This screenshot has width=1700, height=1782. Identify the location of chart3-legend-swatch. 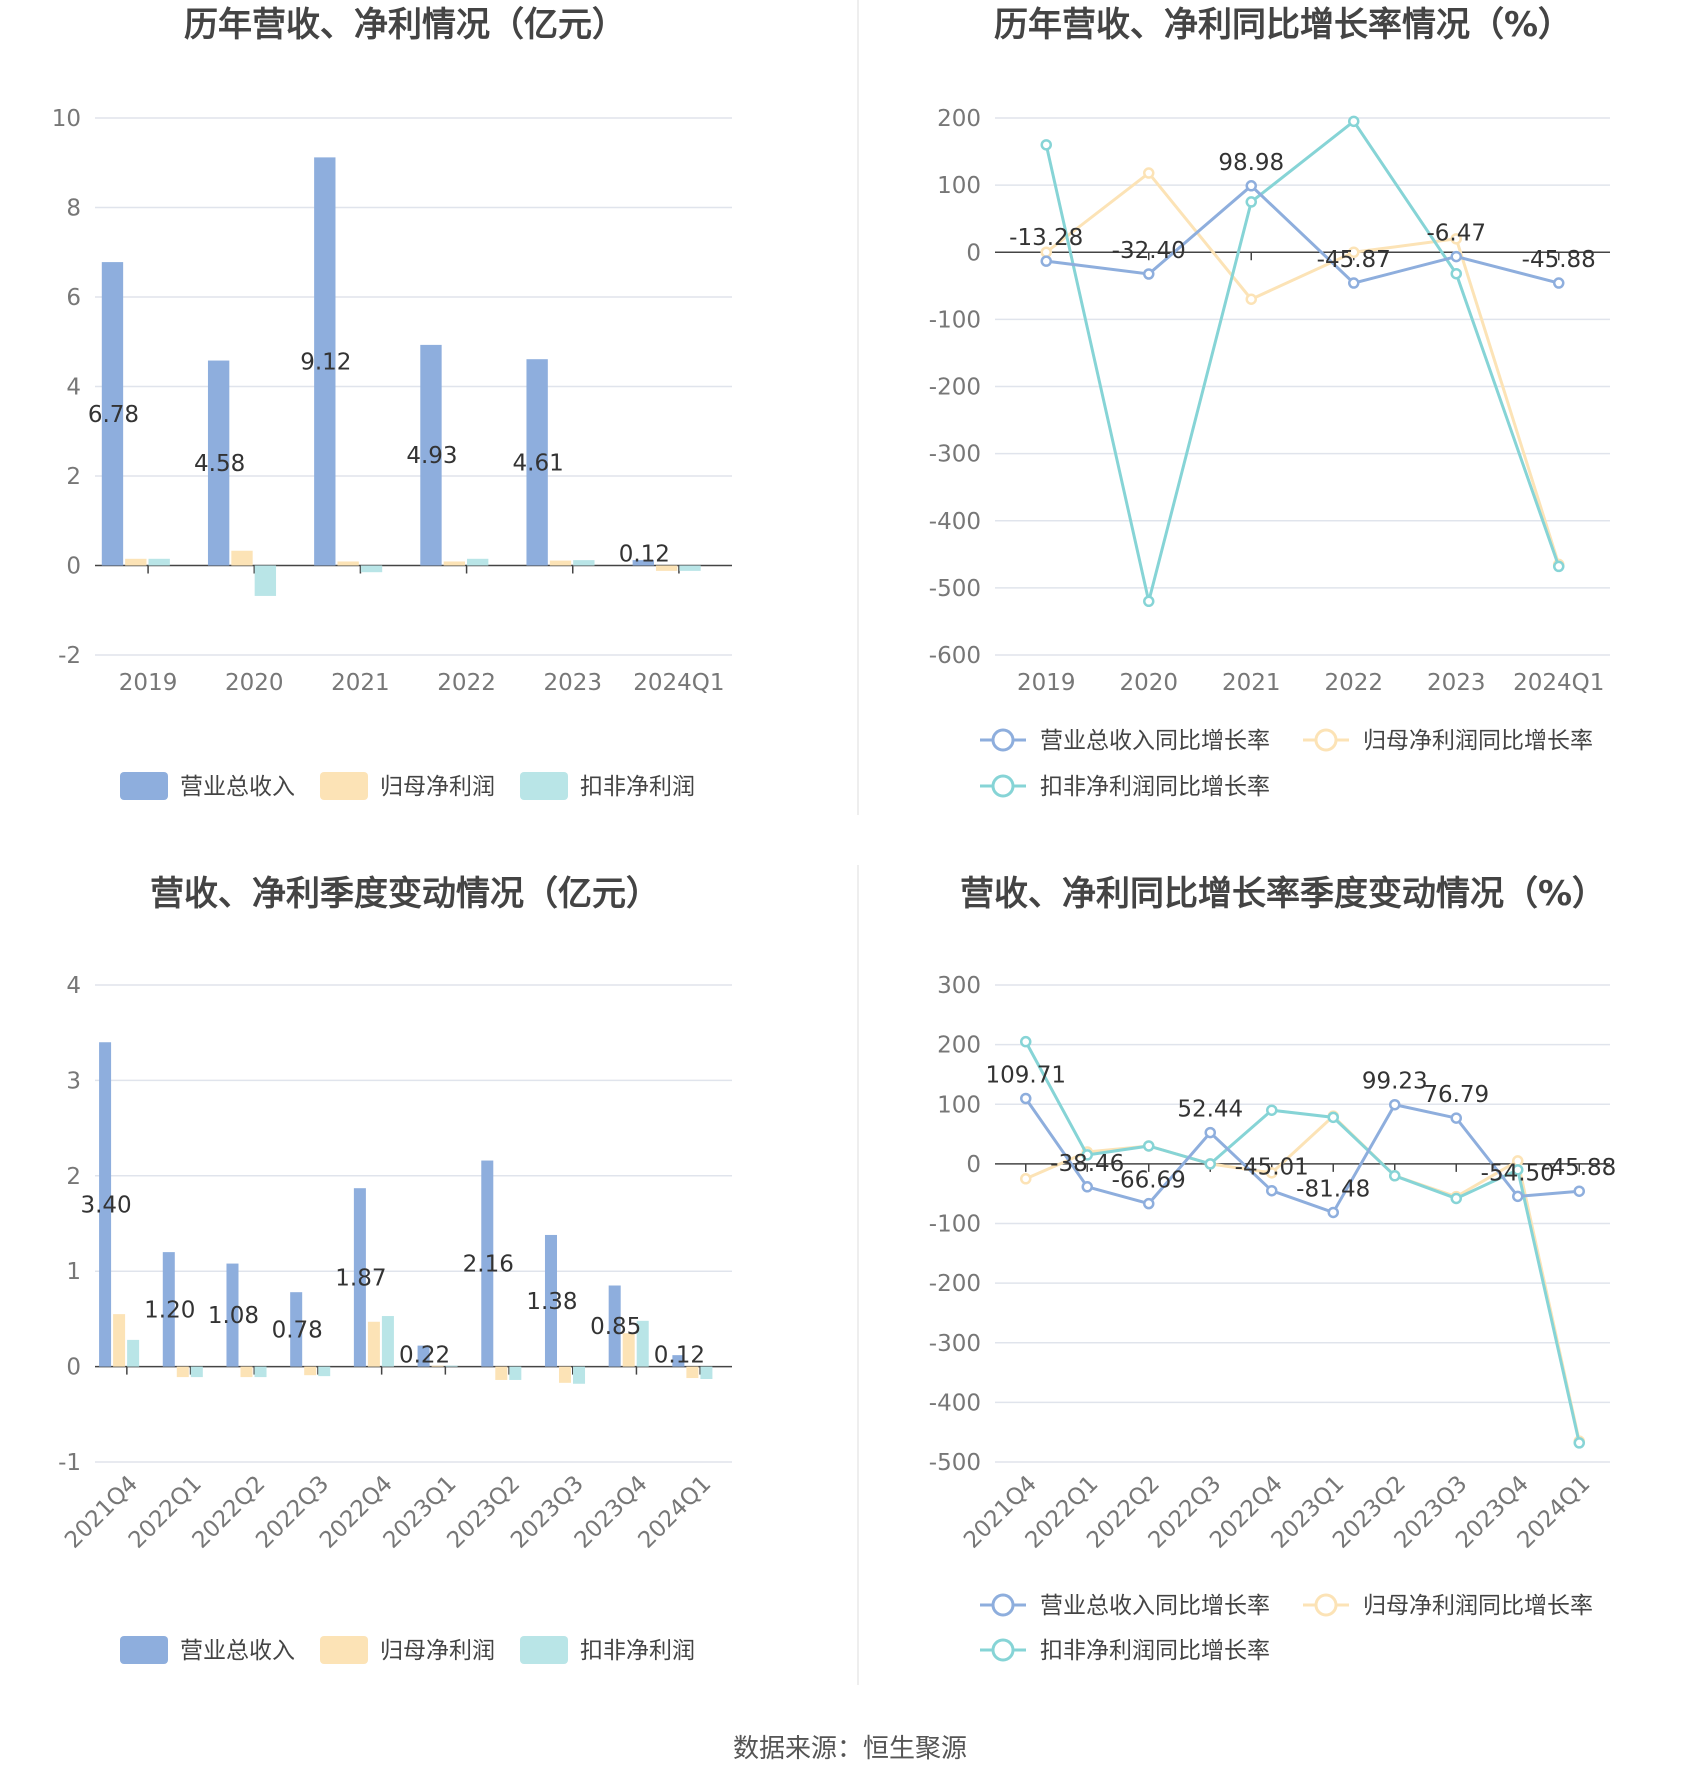
(544, 1650).